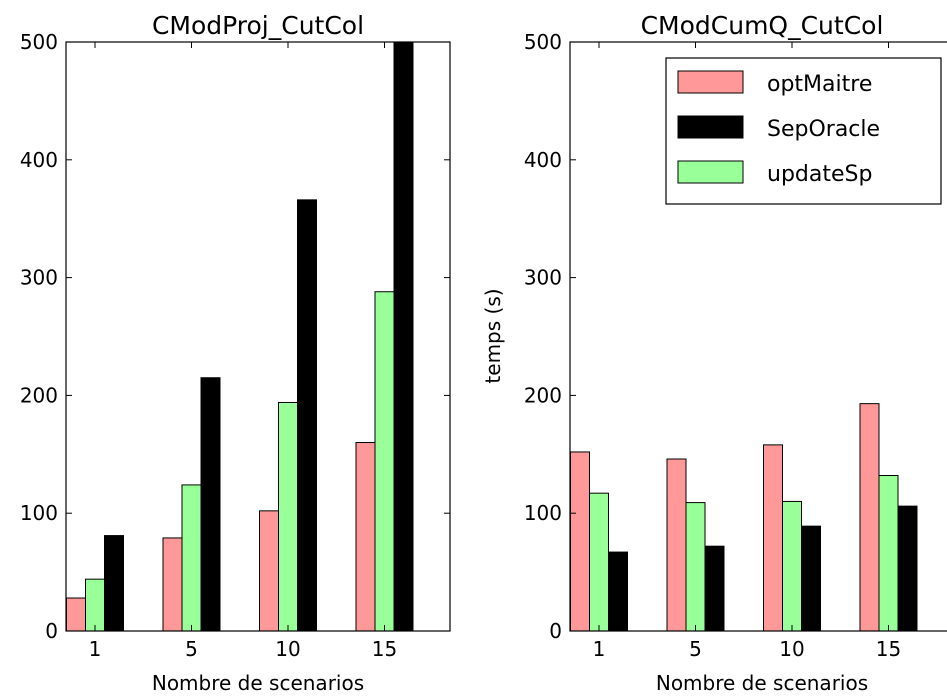 This screenshot has width=947, height=696. What do you see at coordinates (258, 25) in the screenshot?
I see `chart-title: CModProj_CutCol` at bounding box center [258, 25].